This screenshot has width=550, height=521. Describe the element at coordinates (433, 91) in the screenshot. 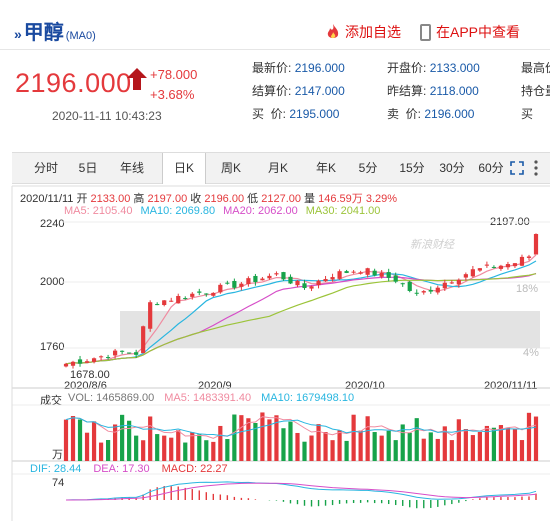

I see `stat-row: 昨结算: 2118.000` at that location.